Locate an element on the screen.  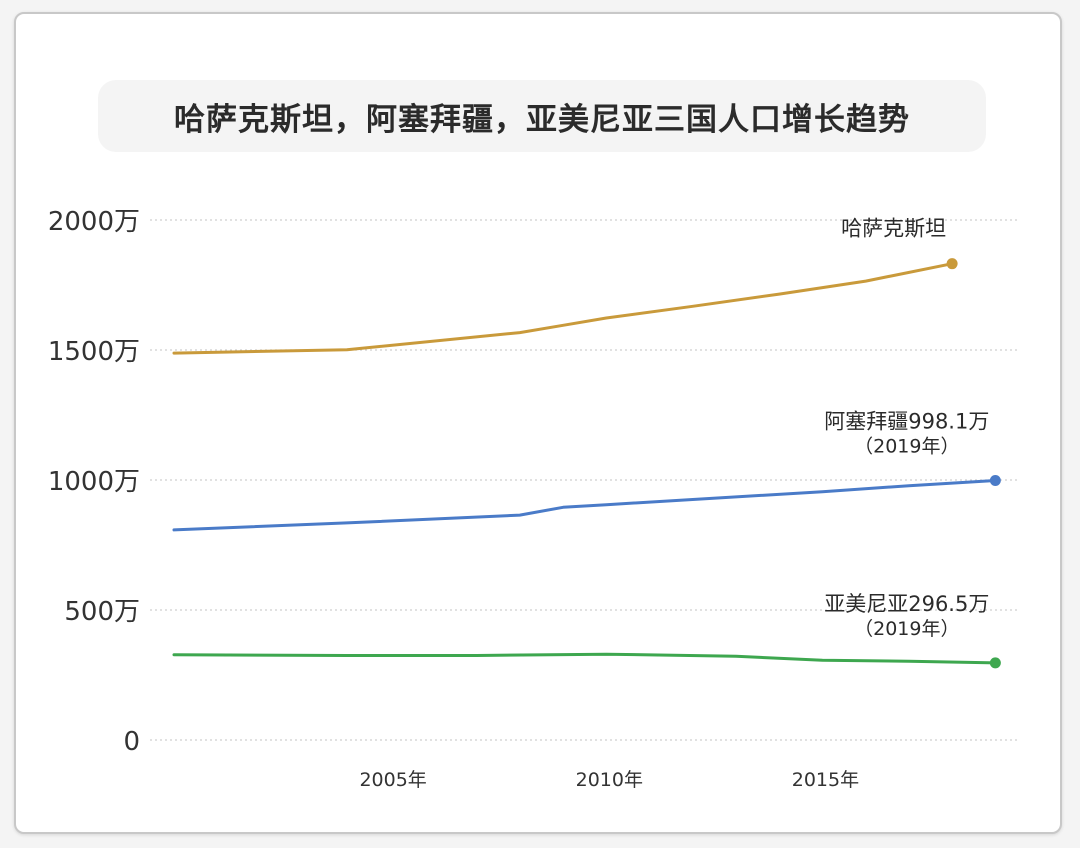
x-tick-label: 2005年 is located at coordinates (392, 780).